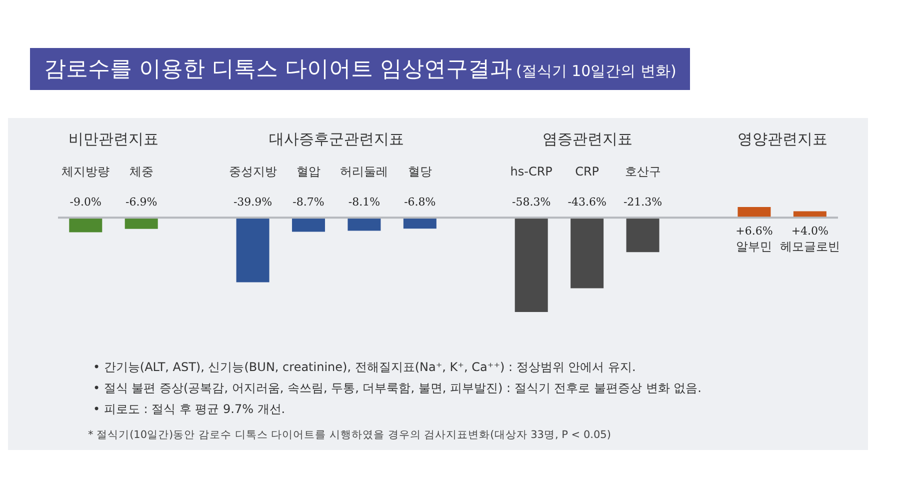  I want to click on text: • 절식 불편 증상(공복감, 어지러움, 속쓰림, 두통, 더부룩함, 불면, 피부발진) : 절식기 전후로 불편증상 변화 없음., so click(397, 388).